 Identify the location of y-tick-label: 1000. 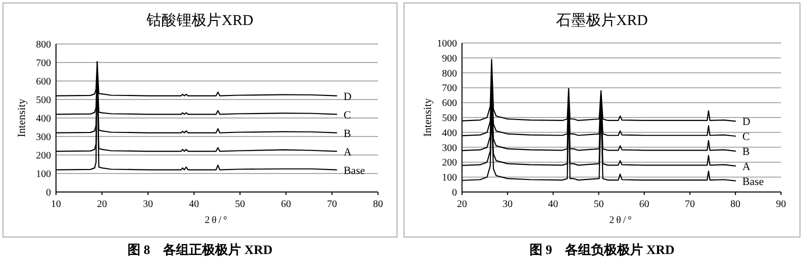
(447, 44).